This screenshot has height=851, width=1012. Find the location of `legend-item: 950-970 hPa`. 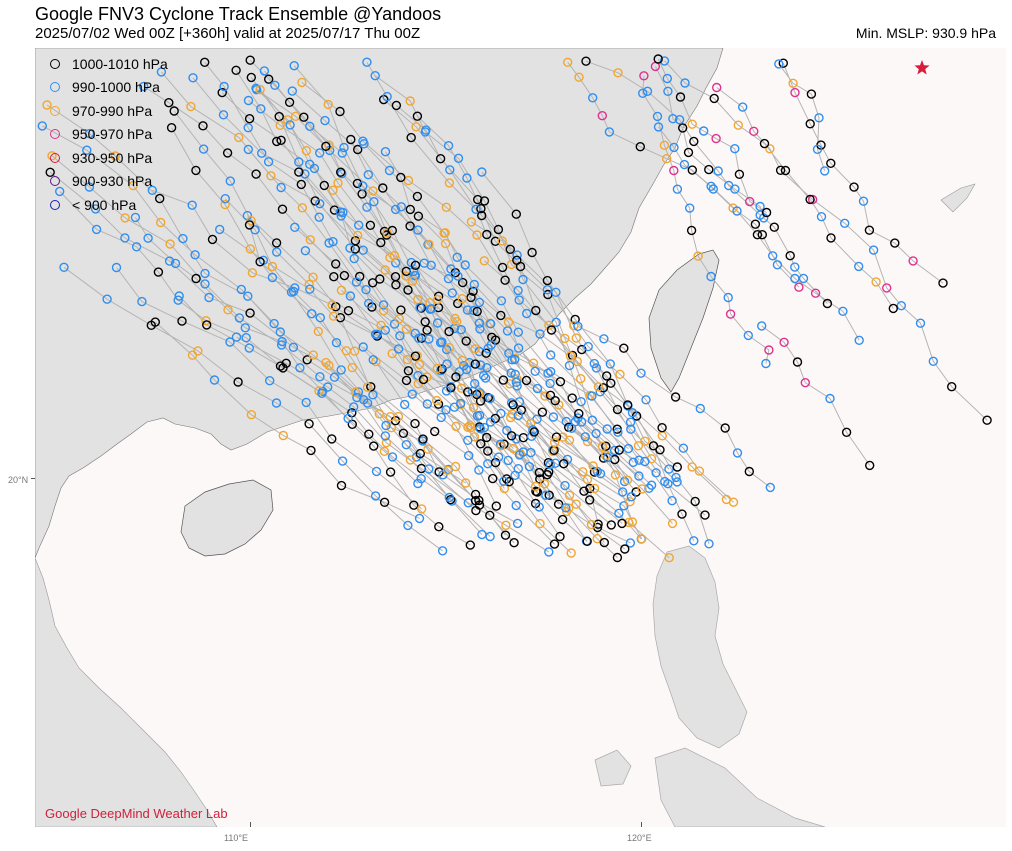

legend-item: 950-970 hPa is located at coordinates (105, 135).